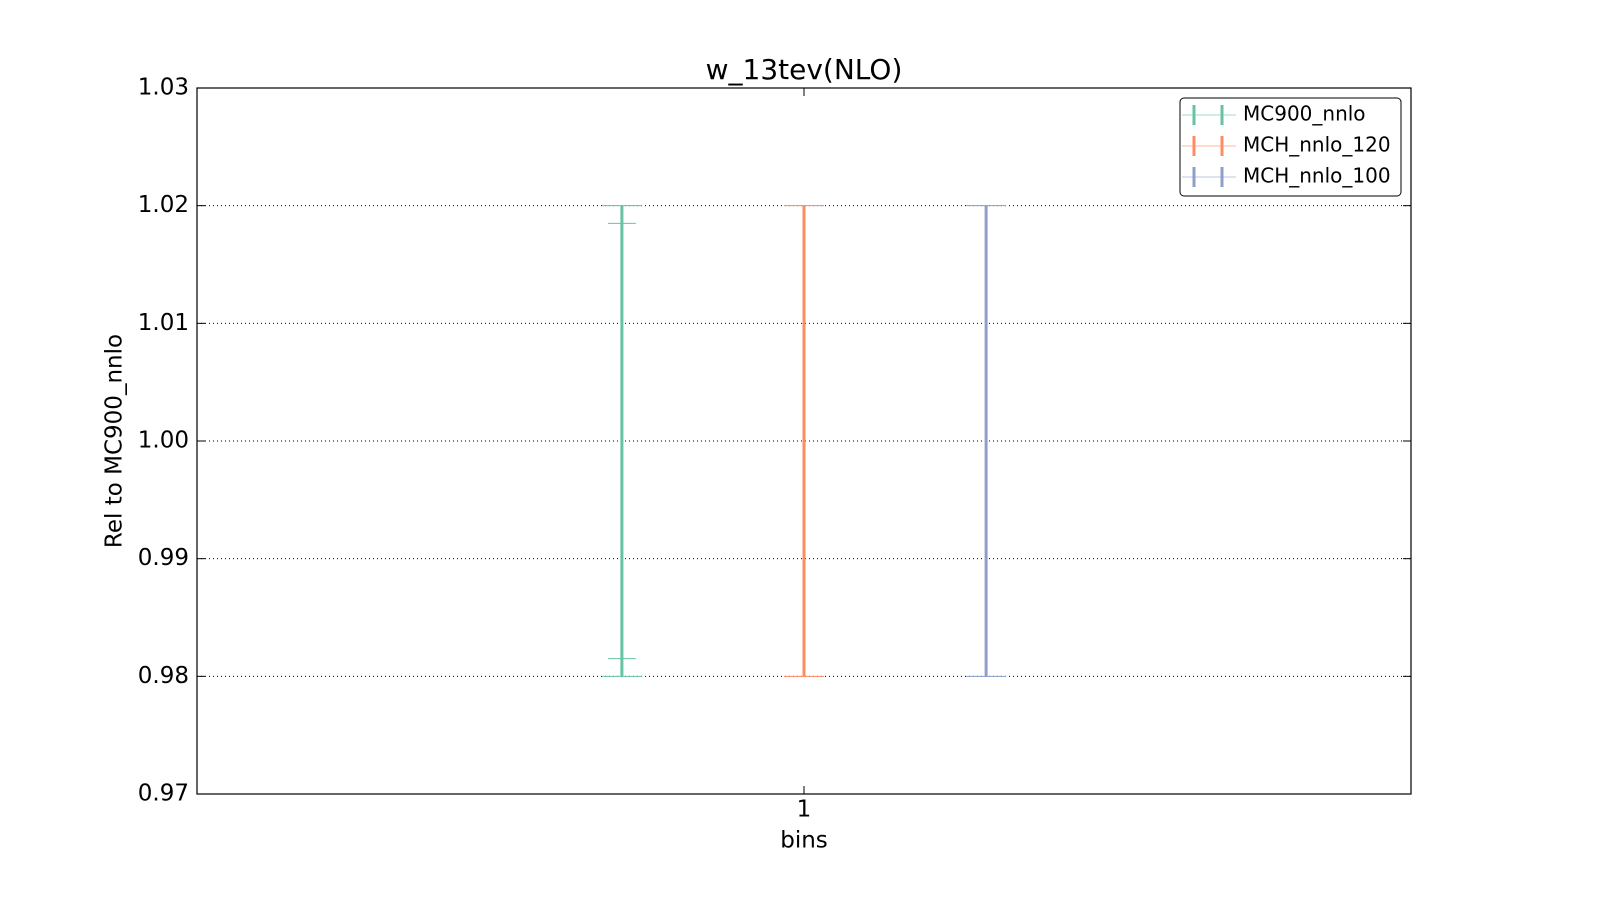 The height and width of the screenshot is (904, 1600). What do you see at coordinates (163, 323) in the screenshot?
I see `y-tick-label: 1.01` at bounding box center [163, 323].